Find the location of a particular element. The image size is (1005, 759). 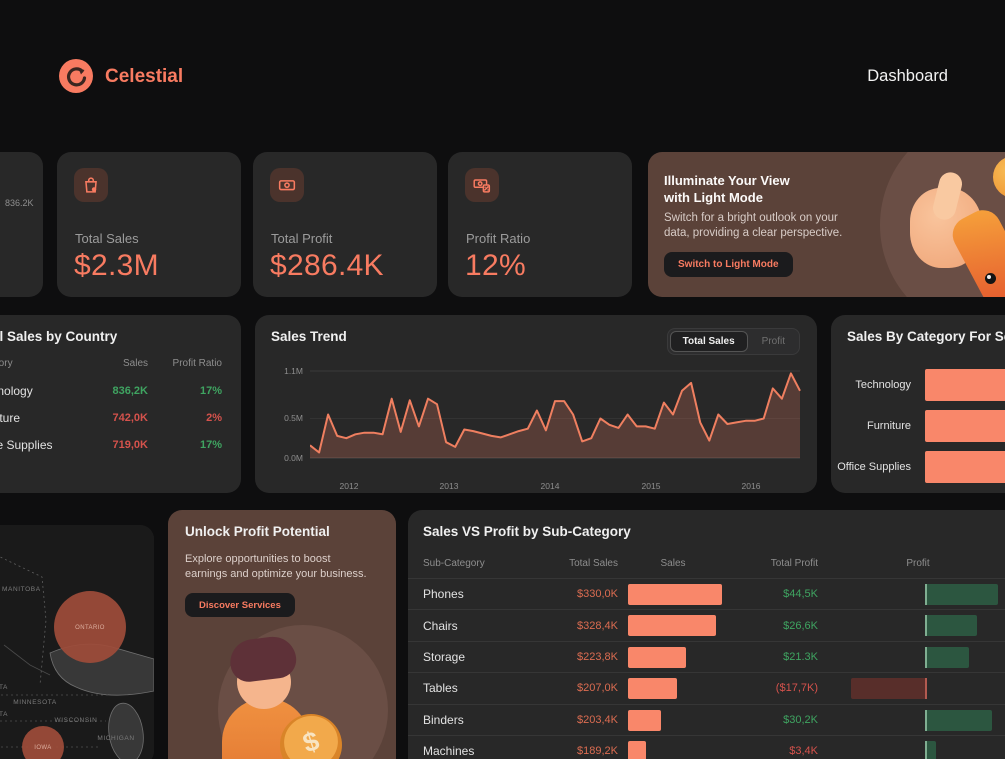

kpi-card-total-sales: Total Sales $2.3M is located at coordinates (149, 224).